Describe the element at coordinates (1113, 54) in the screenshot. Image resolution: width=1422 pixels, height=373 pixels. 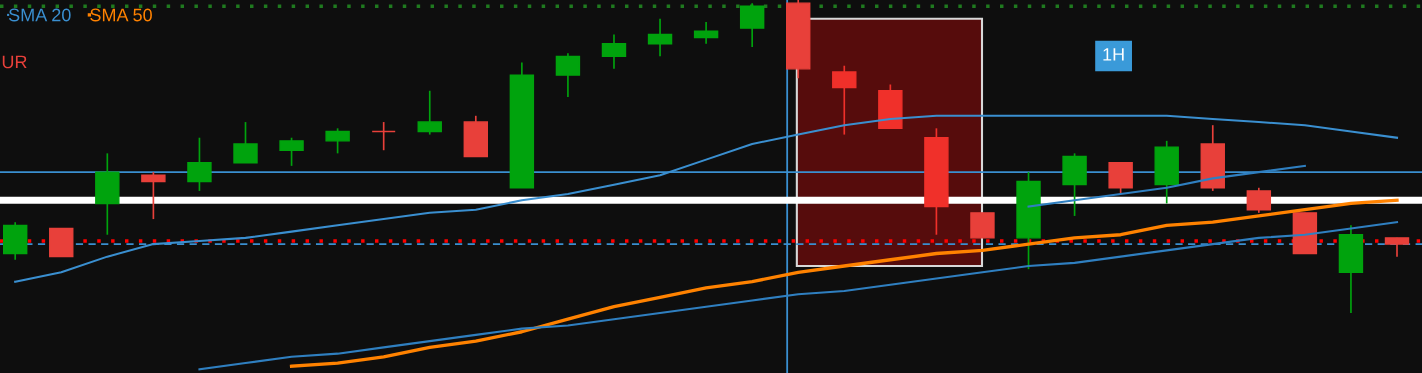
I see `annotation: 1H` at that location.